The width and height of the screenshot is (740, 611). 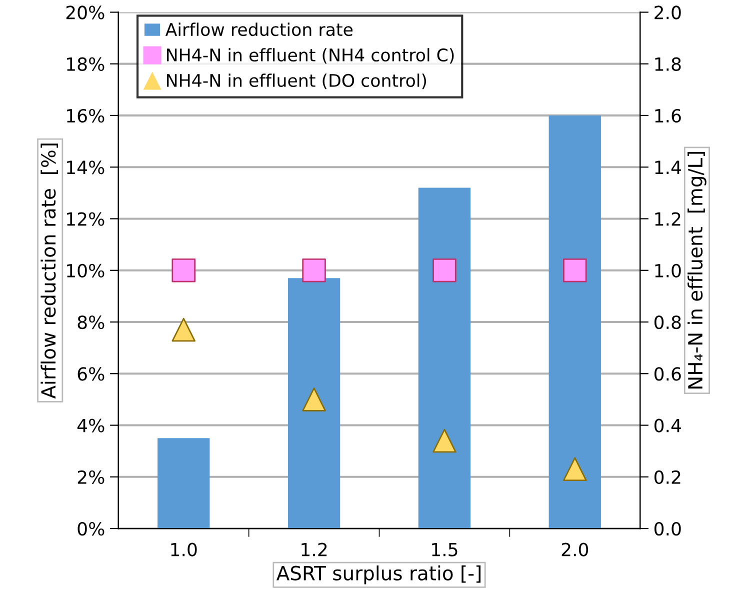 What do you see at coordinates (85, 13) in the screenshot?
I see `y-tick-label: 20%` at bounding box center [85, 13].